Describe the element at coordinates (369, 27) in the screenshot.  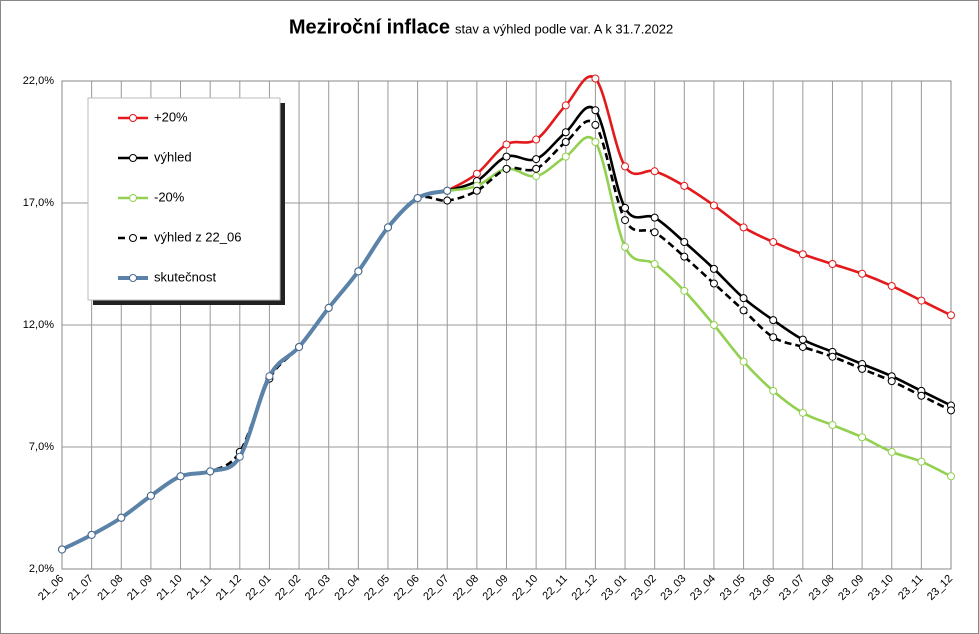
I see `chart-title: Meziroční inflace` at that location.